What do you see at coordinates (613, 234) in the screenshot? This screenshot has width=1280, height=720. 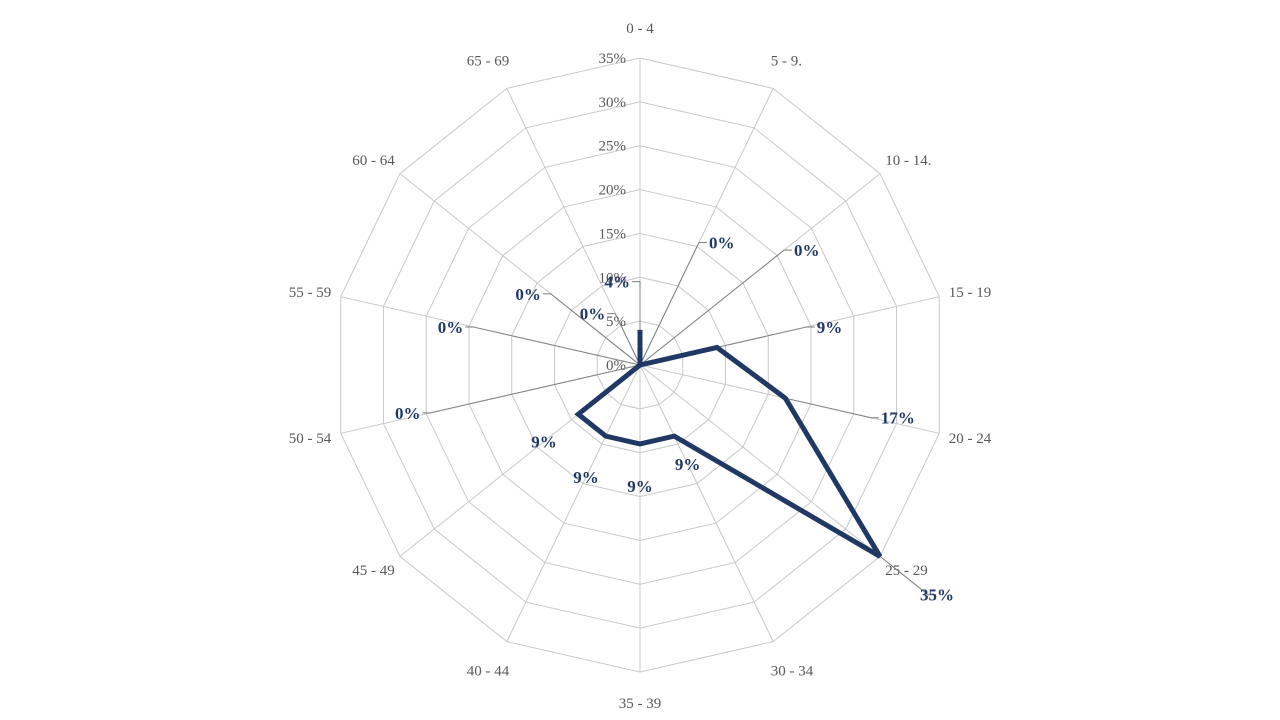 I see `tick-label: 15%` at bounding box center [613, 234].